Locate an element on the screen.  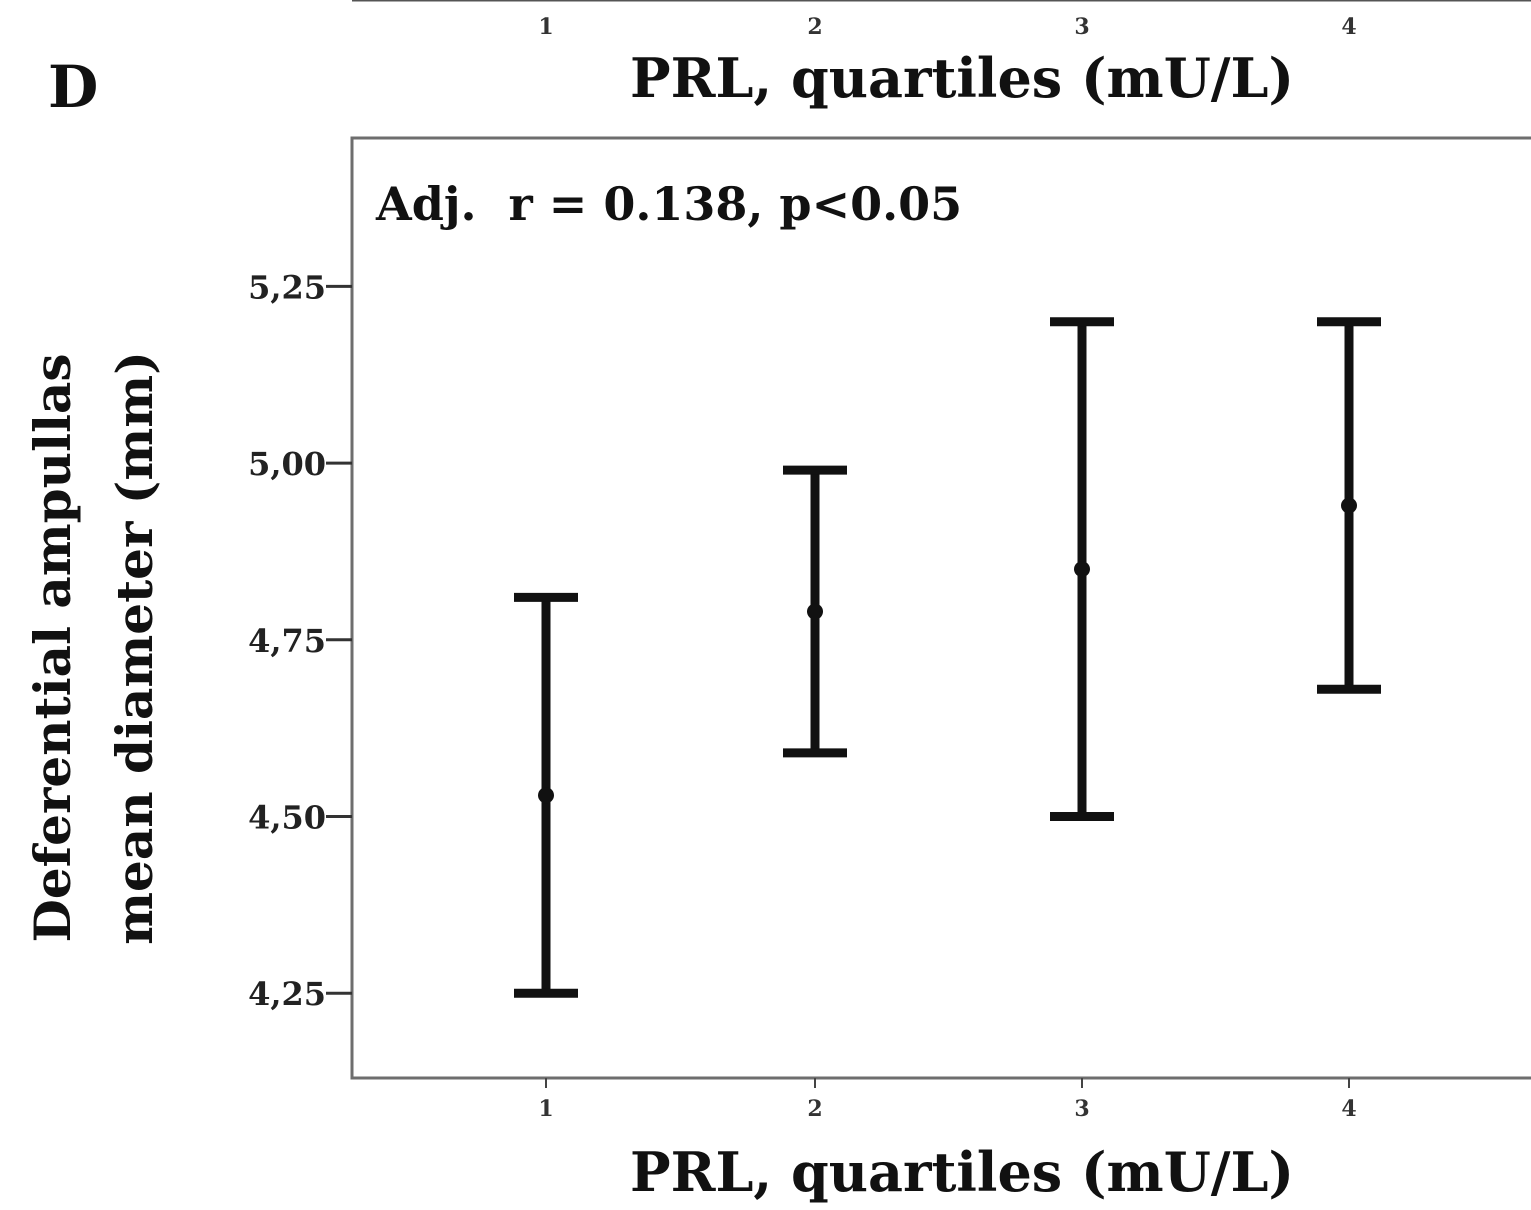
top-panel-x-axis-label: PRL, quartiles (mU/L) is located at coordinates (962, 78).